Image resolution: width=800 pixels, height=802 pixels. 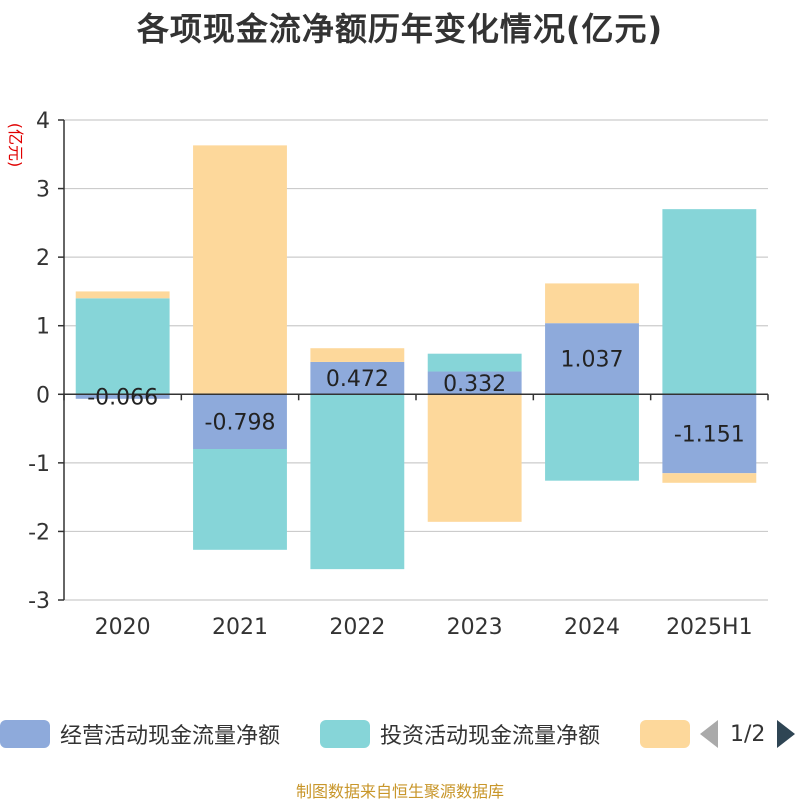 What do you see at coordinates (709, 627) in the screenshot?
I see `x-tick-label: 2025H1` at bounding box center [709, 627].